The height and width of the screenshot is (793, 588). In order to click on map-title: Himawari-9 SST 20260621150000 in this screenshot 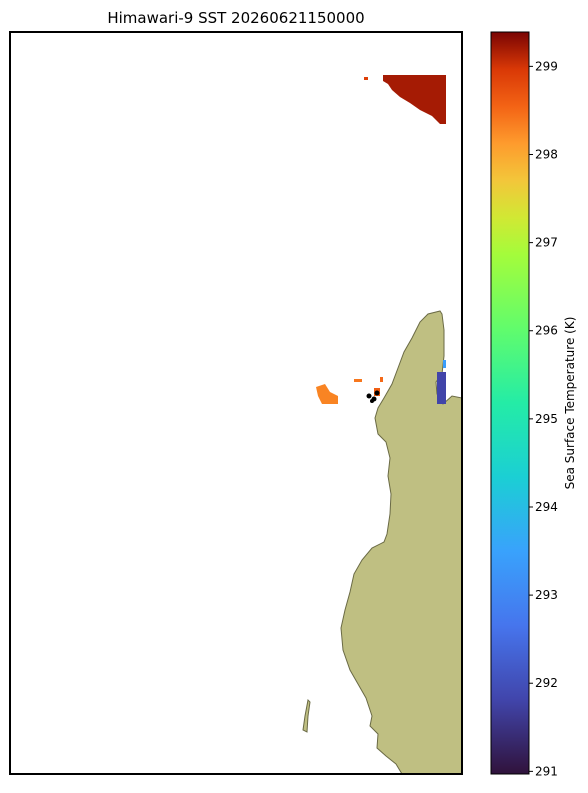, I will do `click(235, 18)`.